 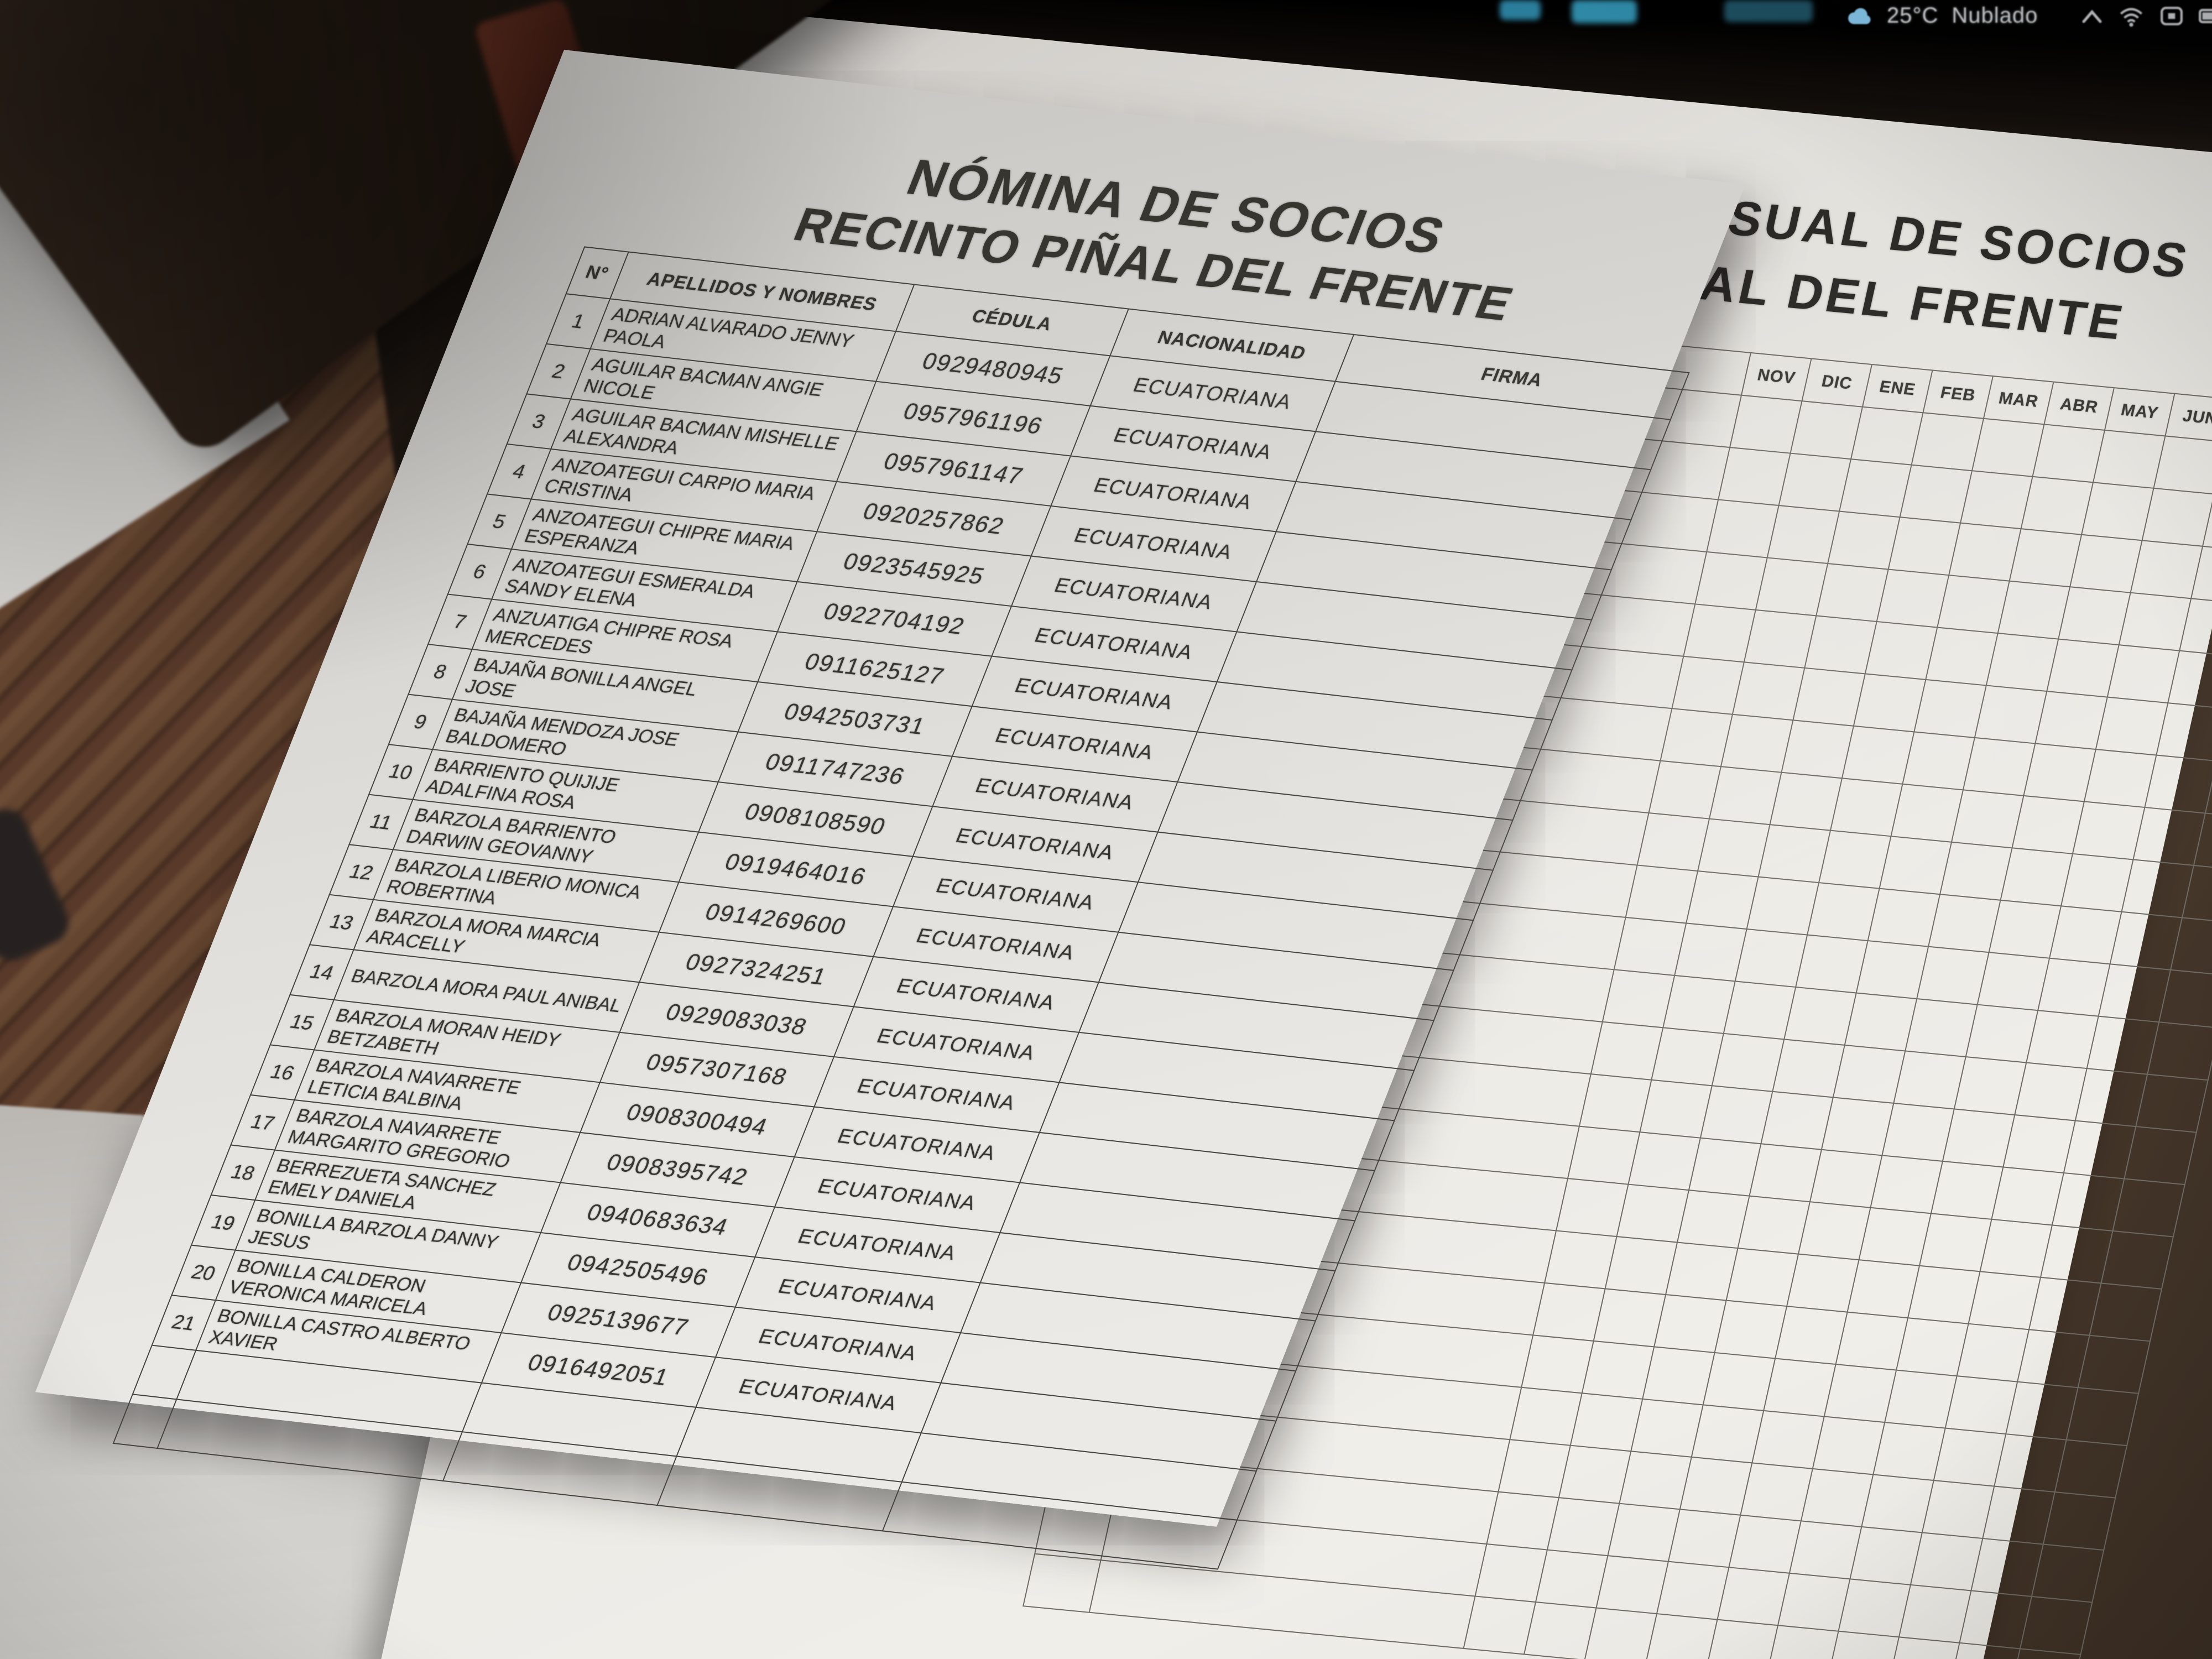 I want to click on windows-taskbar-tray: 25°C Nublado, so click(x=2029, y=16).